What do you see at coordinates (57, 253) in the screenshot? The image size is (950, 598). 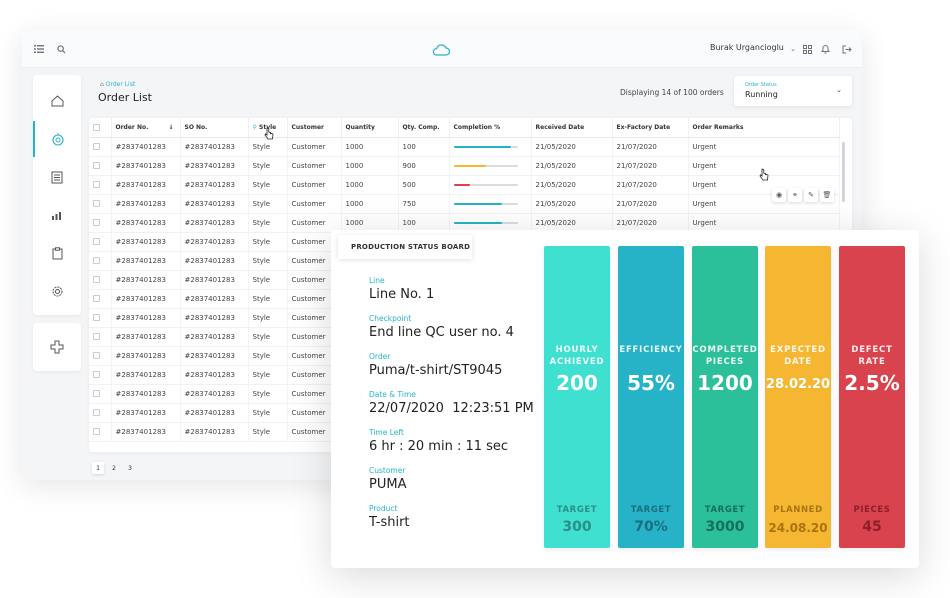 I see `sidebar-item-clipboard` at bounding box center [57, 253].